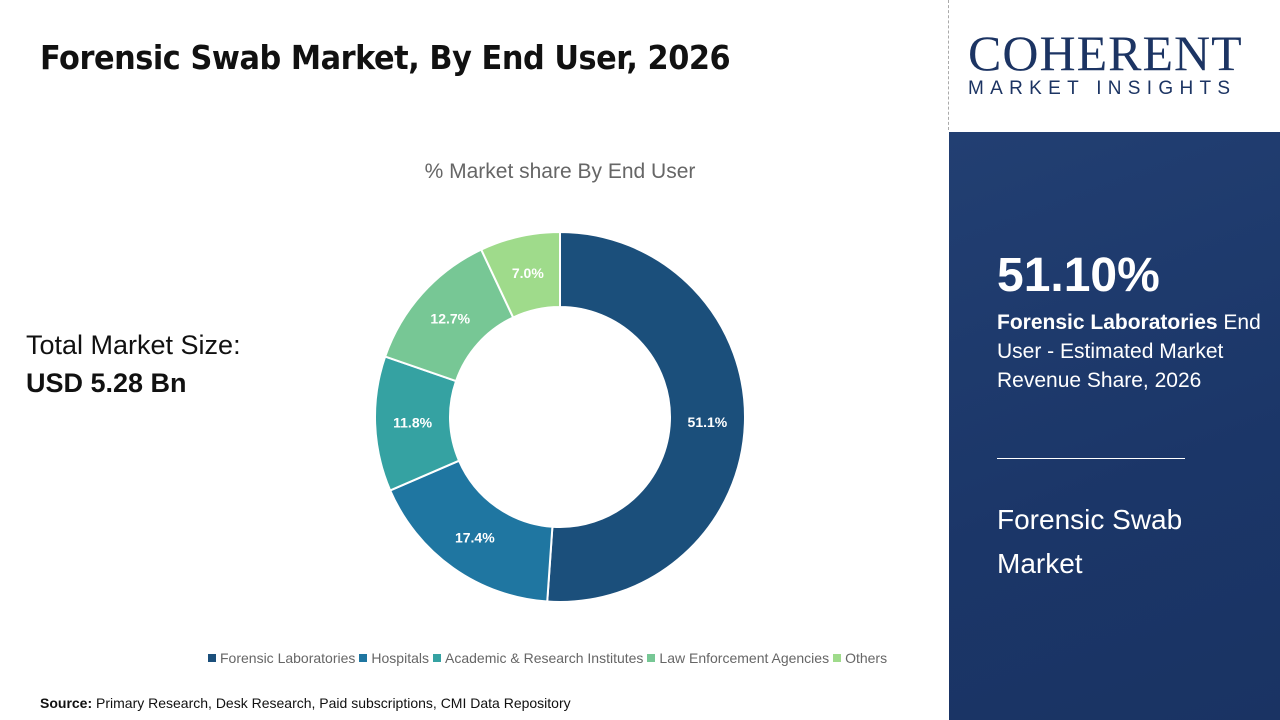 This screenshot has width=1280, height=720. Describe the element at coordinates (400, 658) in the screenshot. I see `legend-label: Hospitals` at that location.